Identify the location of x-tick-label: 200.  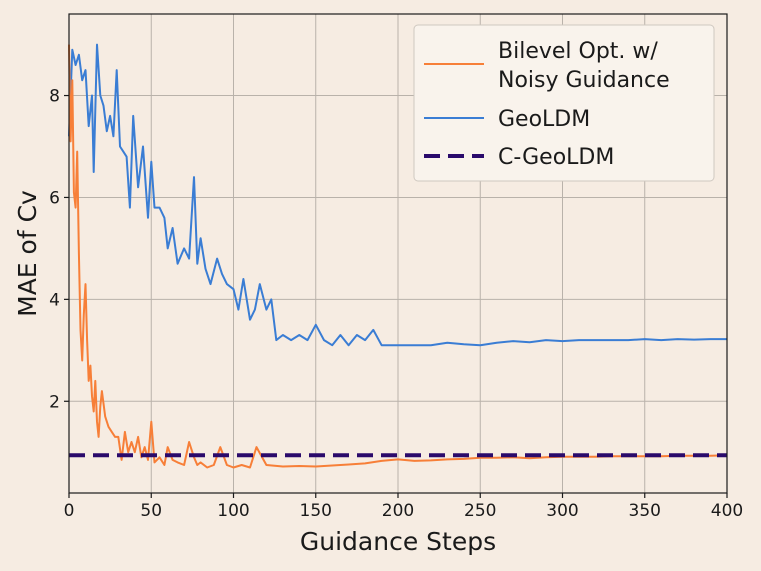
(398, 511).